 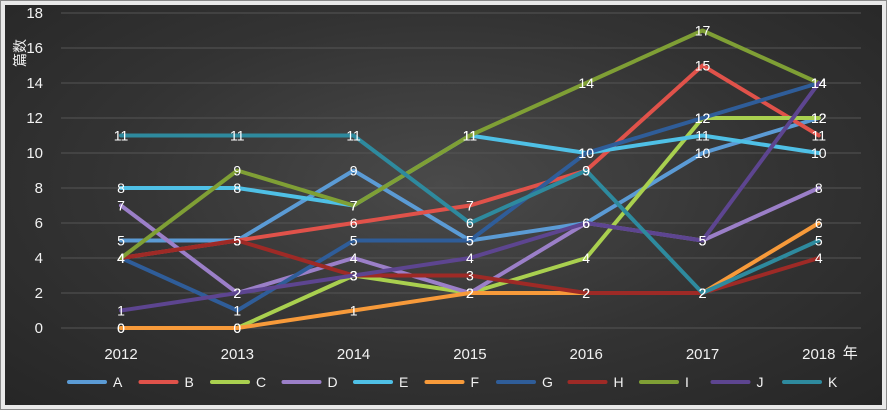 I want to click on y-tick-label: 2, so click(x=39, y=293).